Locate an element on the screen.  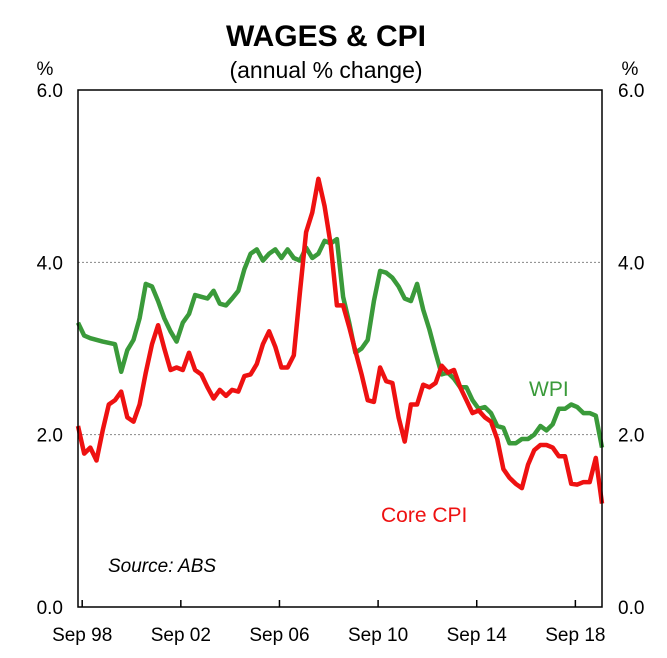
chart-subtitle: (annual % change) is located at coordinates (325, 70).